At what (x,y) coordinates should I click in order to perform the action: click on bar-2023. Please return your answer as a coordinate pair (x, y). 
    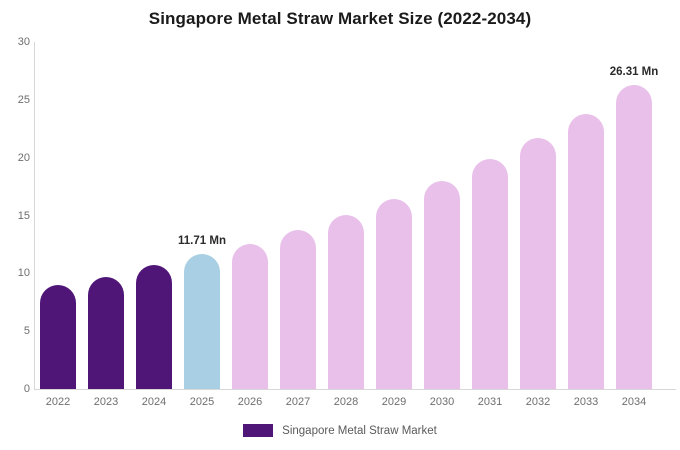
    Looking at the image, I should click on (106, 333).